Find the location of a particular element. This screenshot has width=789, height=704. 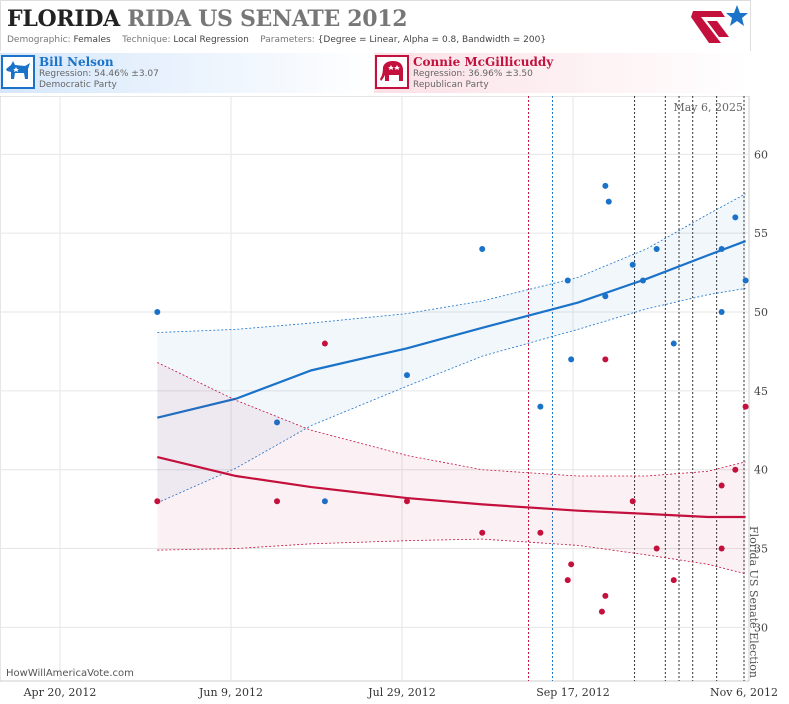

x-tick-label: Jul 29, 2012 is located at coordinates (401, 692).